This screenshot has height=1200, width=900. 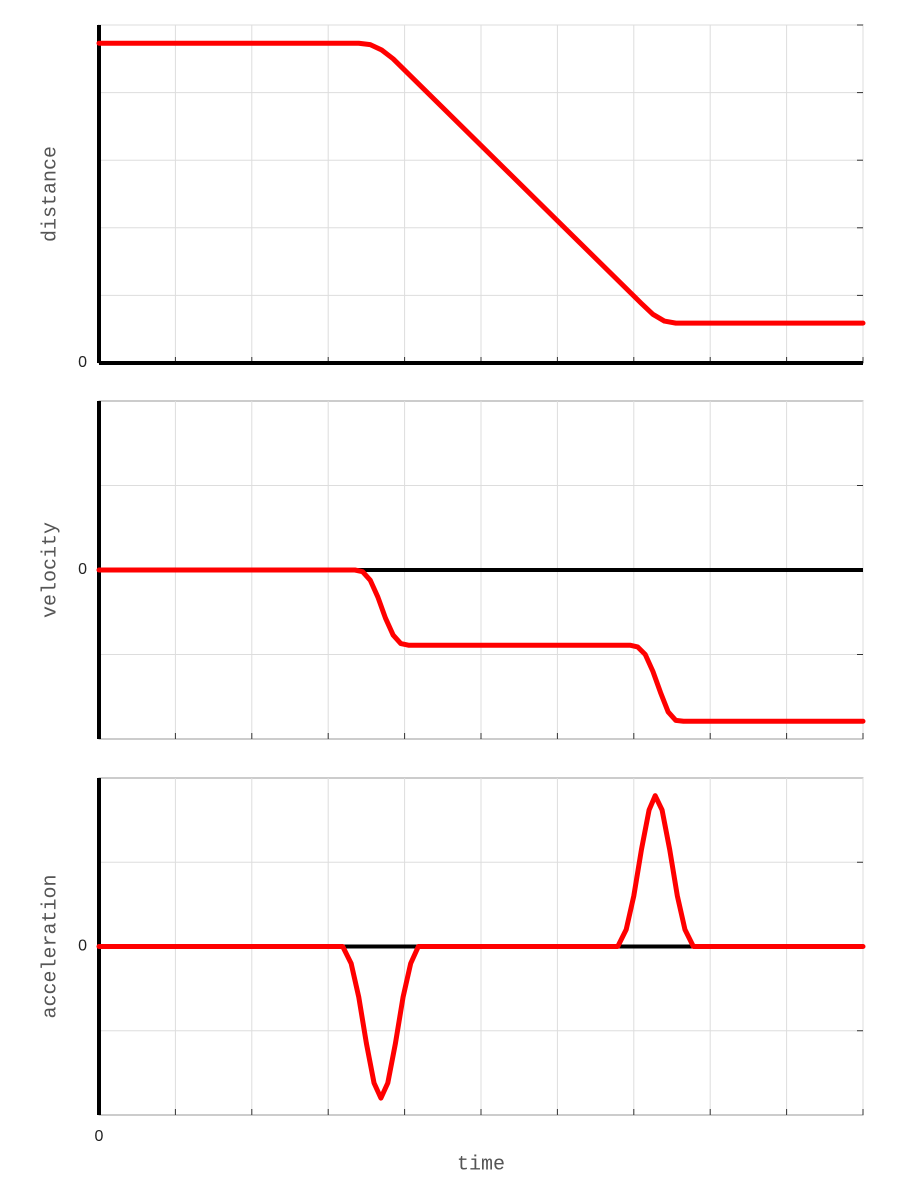 What do you see at coordinates (50, 946) in the screenshot?
I see `y-axis-label: acceleration` at bounding box center [50, 946].